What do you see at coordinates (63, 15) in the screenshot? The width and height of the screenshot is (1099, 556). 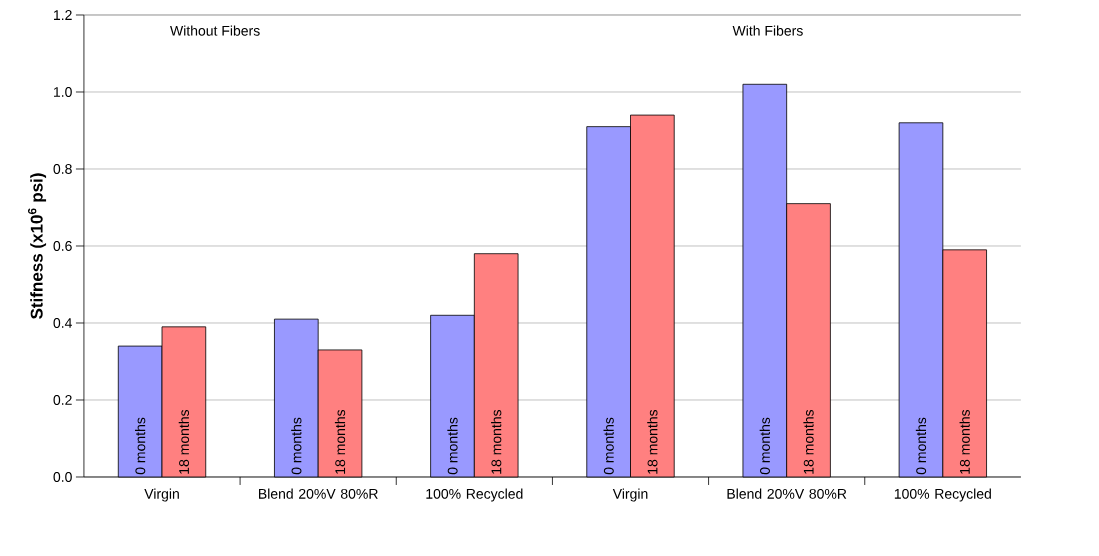 I see `y-tick-label: 1.2` at bounding box center [63, 15].